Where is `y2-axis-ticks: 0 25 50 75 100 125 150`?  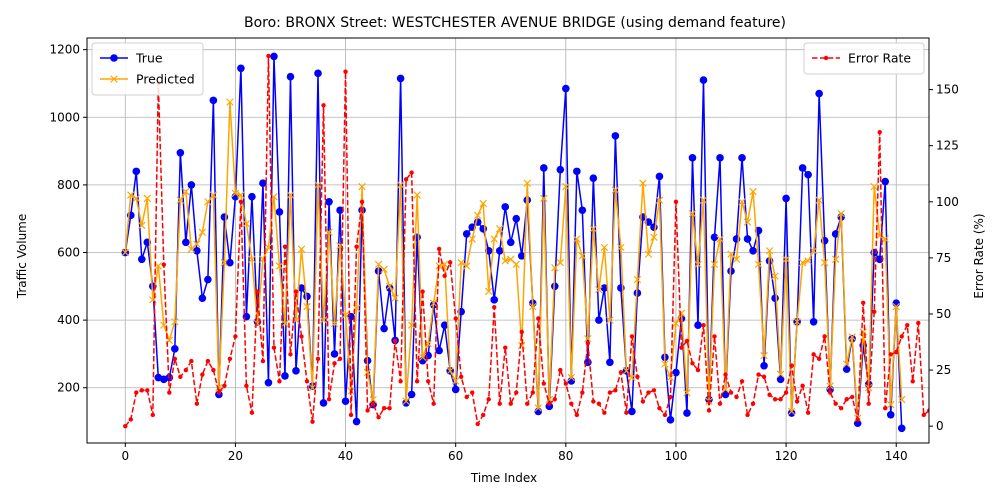
y2-axis-ticks: 0 25 50 75 100 125 150 is located at coordinates (944, 258).